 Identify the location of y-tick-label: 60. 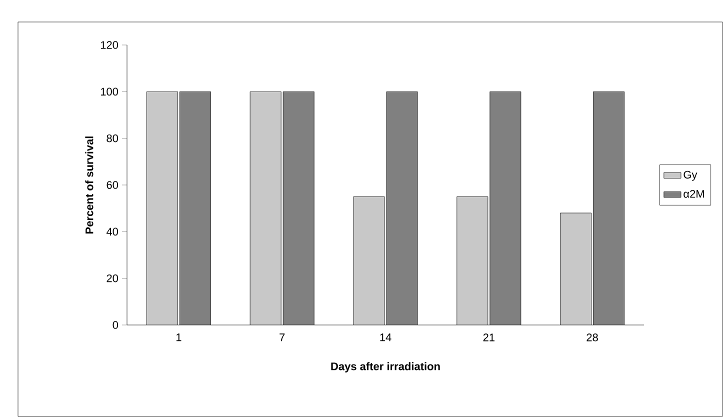
(112, 185).